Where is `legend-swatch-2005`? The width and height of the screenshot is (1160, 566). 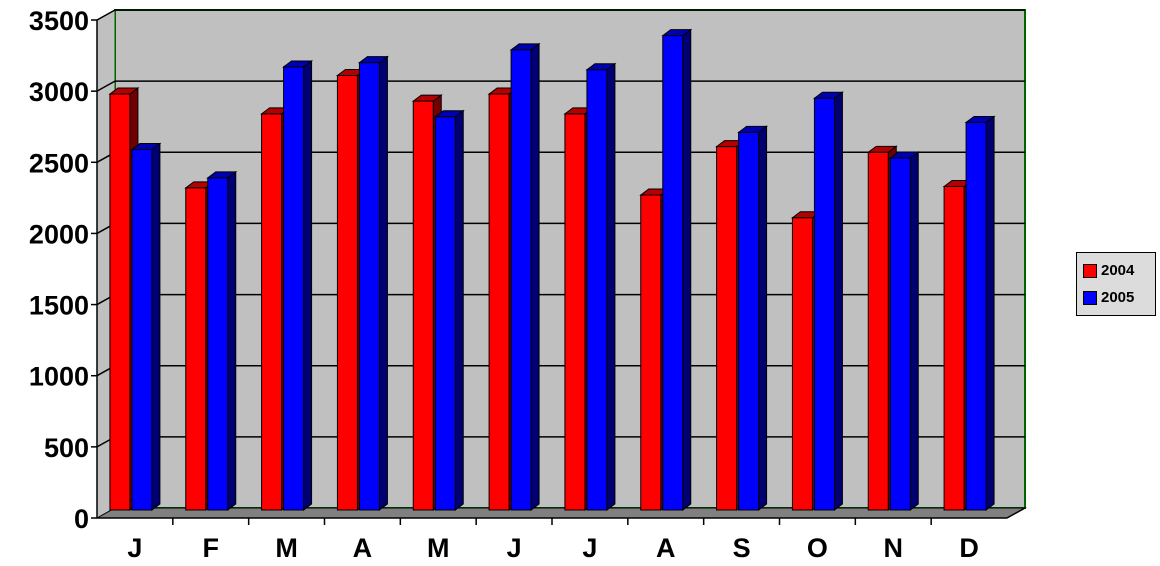 legend-swatch-2005 is located at coordinates (1090, 297).